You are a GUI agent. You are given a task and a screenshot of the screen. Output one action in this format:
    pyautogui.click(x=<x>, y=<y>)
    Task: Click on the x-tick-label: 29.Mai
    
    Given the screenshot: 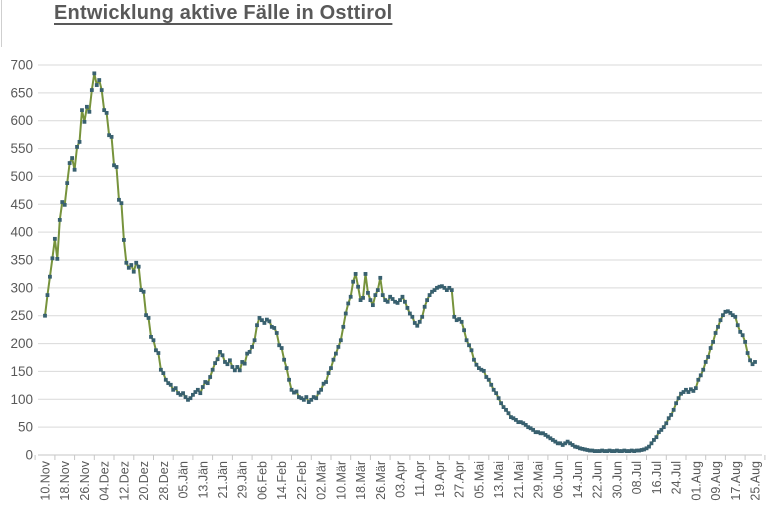 What is the action you would take?
    pyautogui.click(x=539, y=480)
    